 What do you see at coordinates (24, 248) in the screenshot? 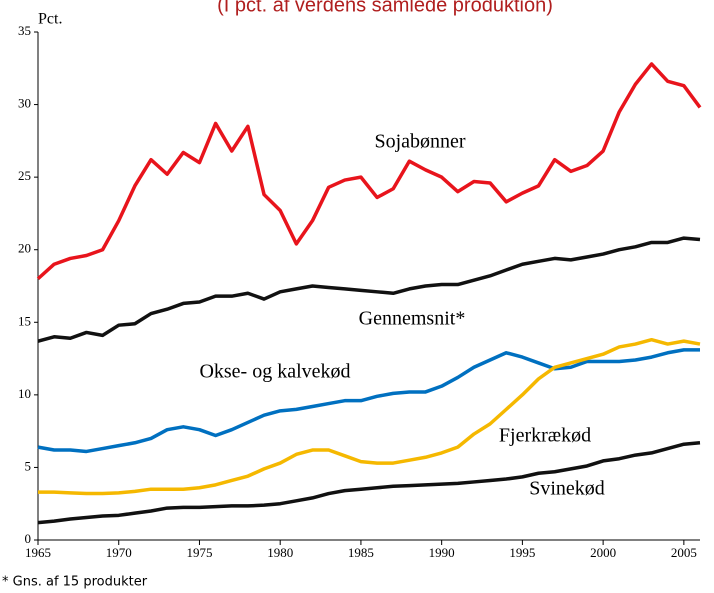
I see `y-tick-label: 20` at bounding box center [24, 248].